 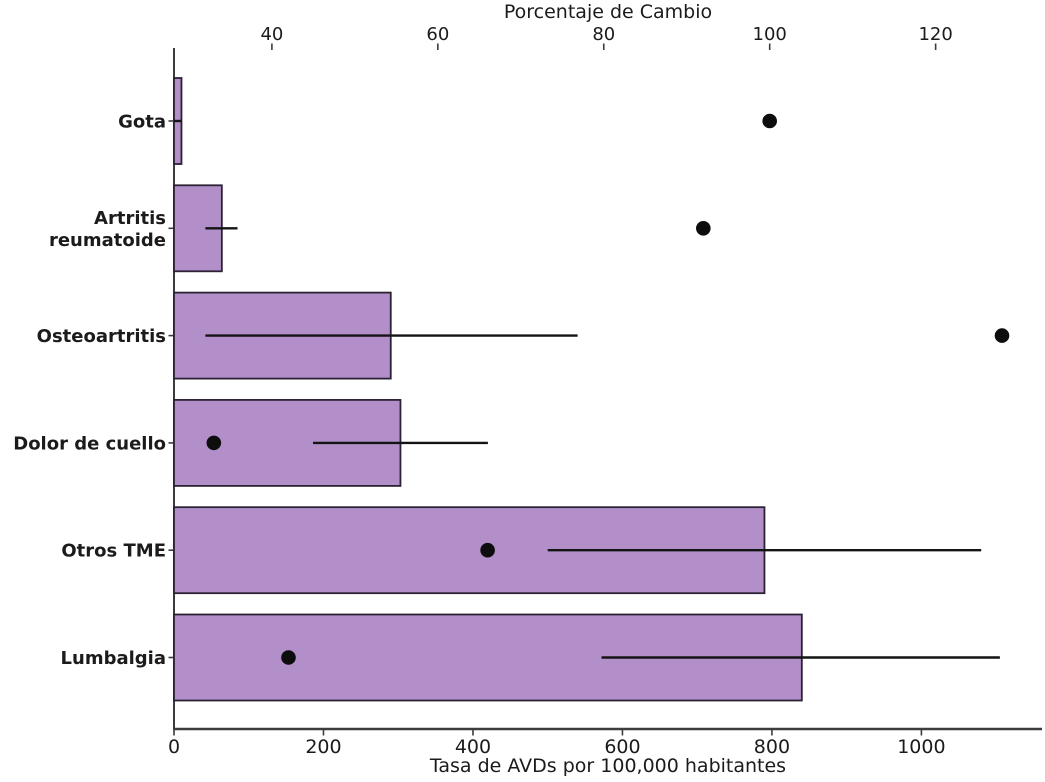 What do you see at coordinates (935, 34) in the screenshot?
I see `top-axis-tick-label: 120` at bounding box center [935, 34].